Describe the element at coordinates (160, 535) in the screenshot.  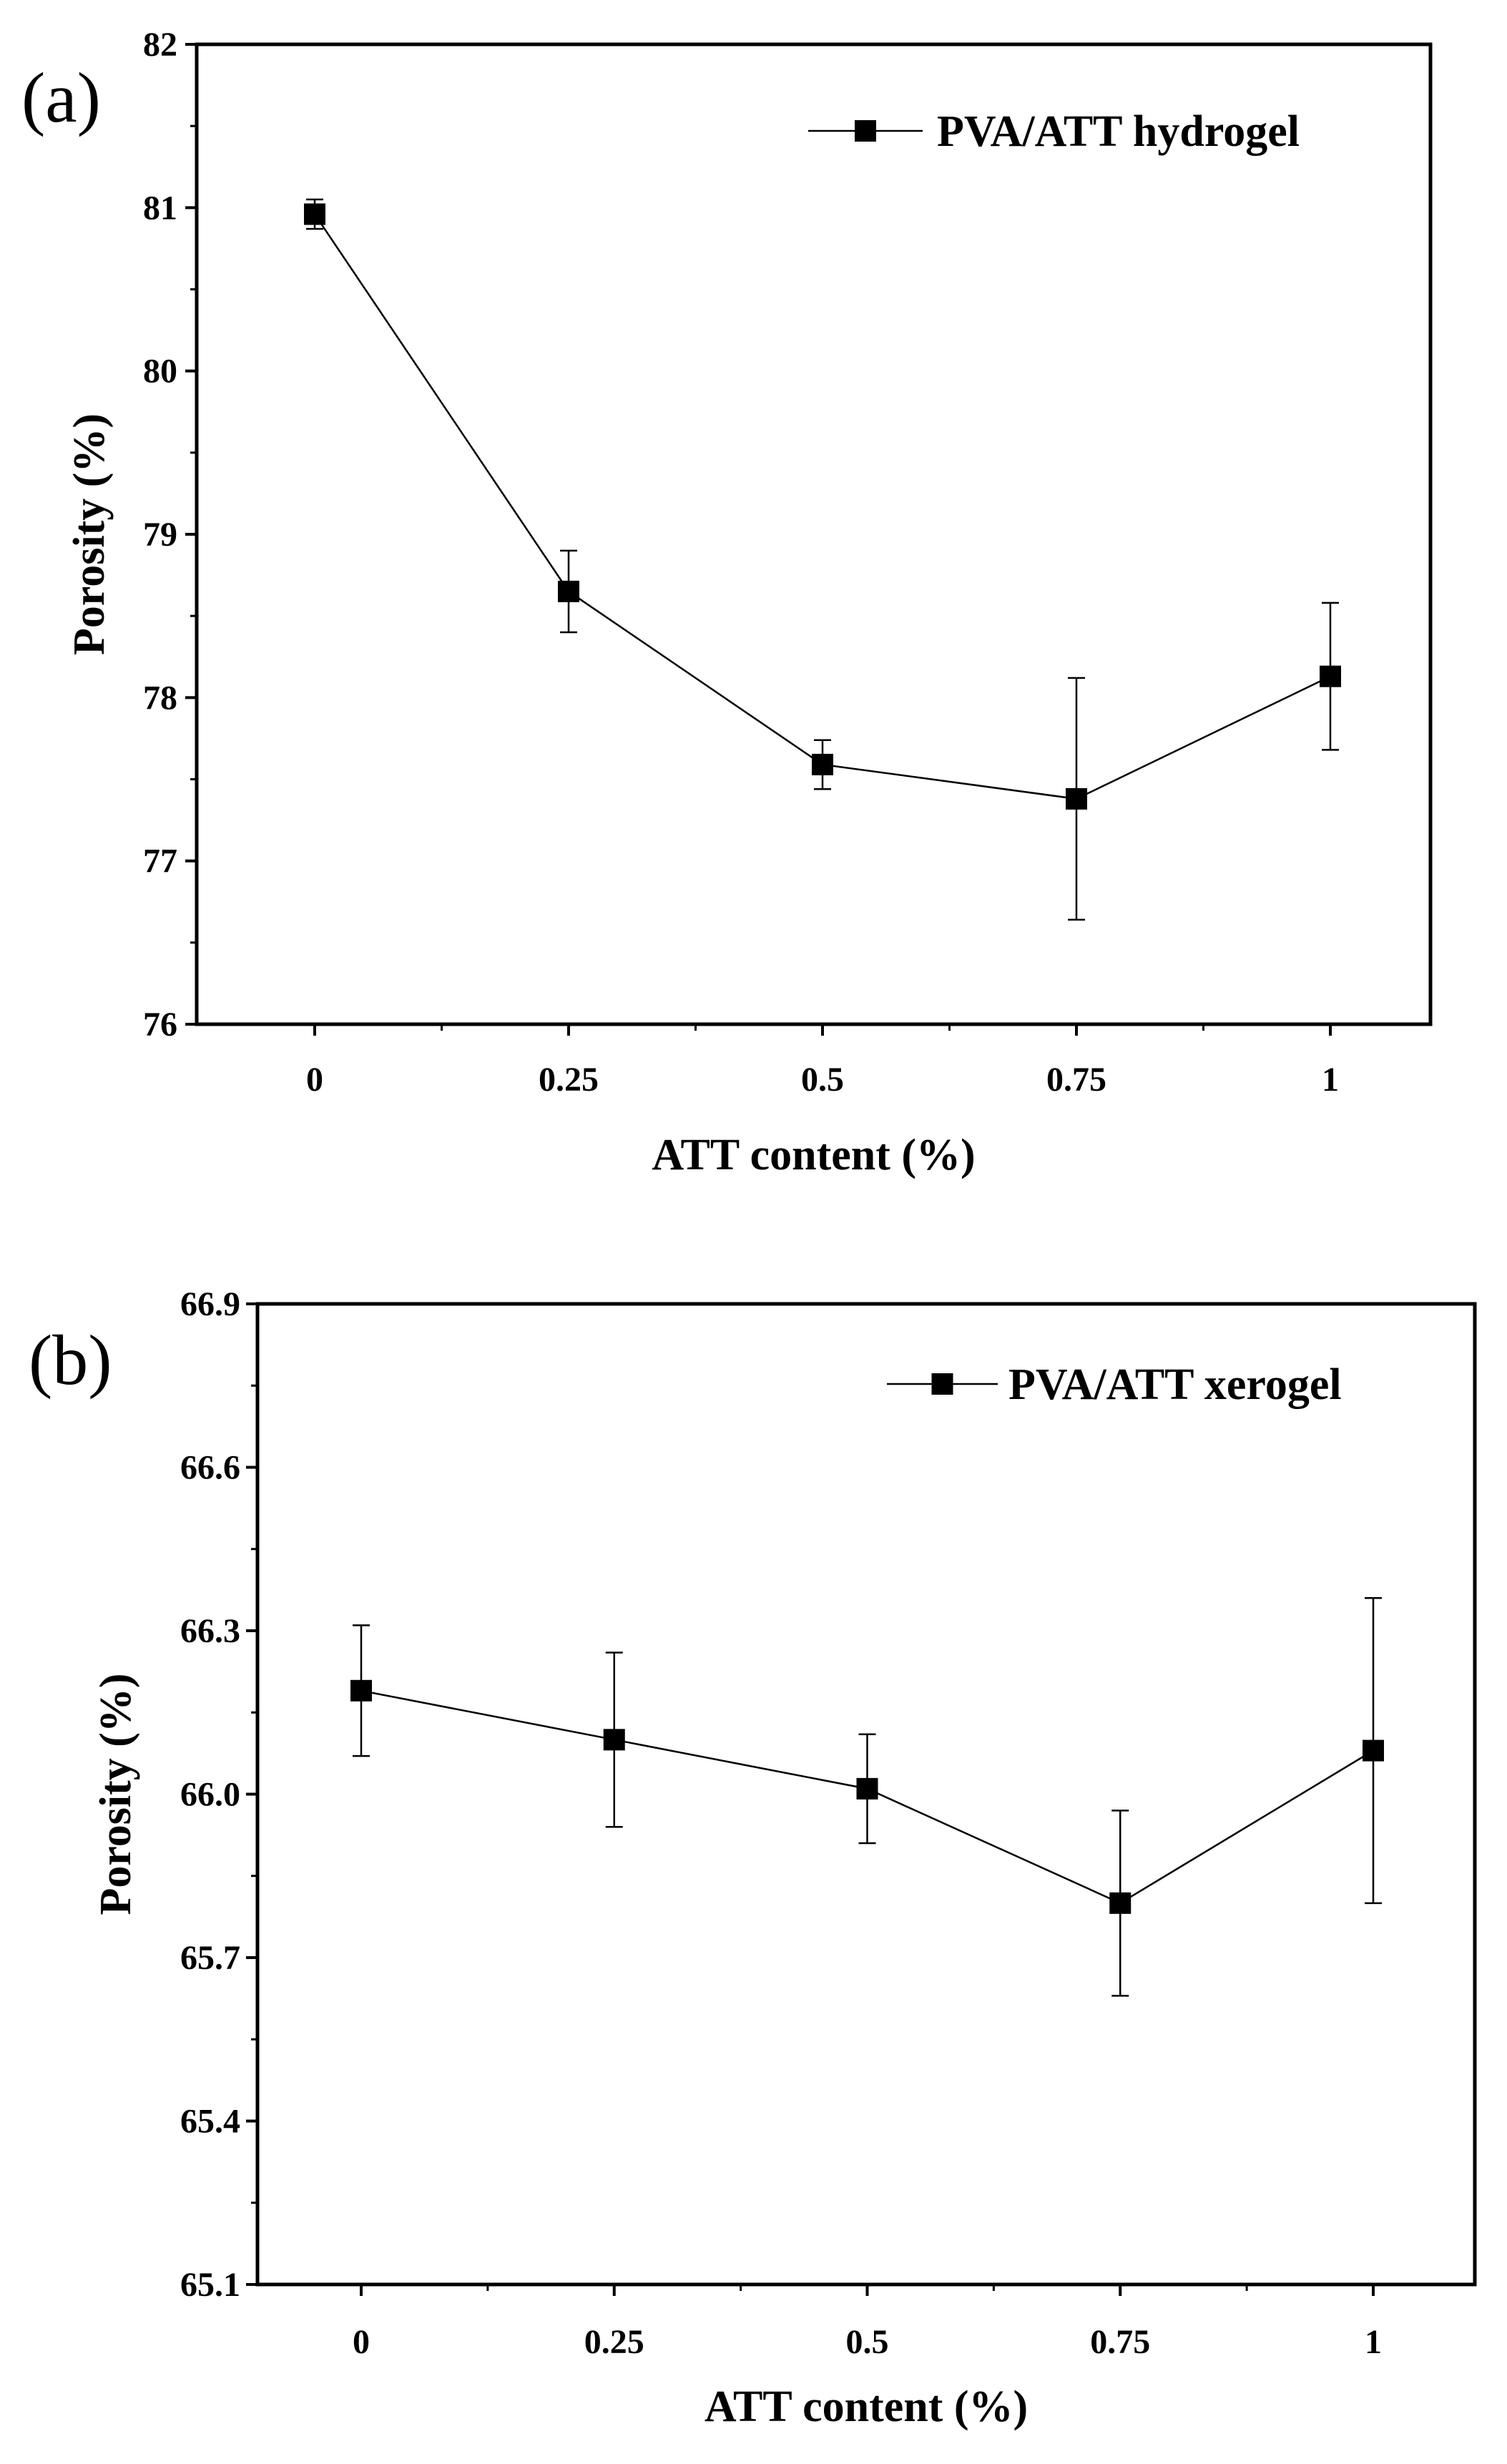
I see `y-tick-label: 79` at that location.